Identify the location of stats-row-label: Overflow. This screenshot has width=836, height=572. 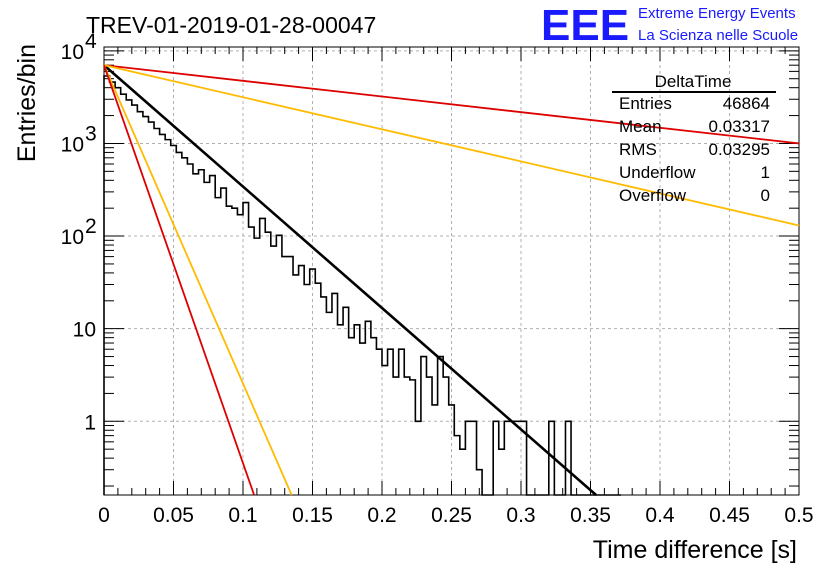
(653, 195).